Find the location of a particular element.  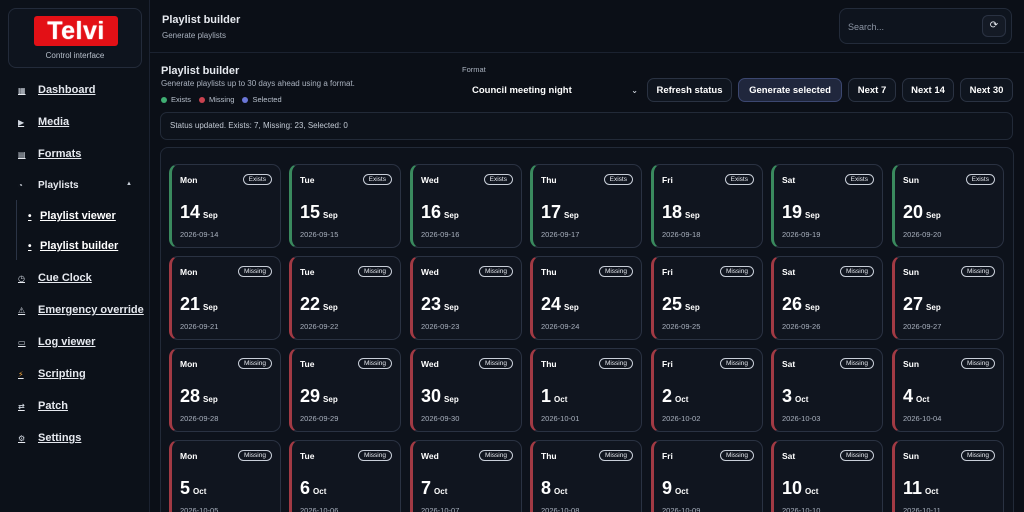

day-cell: Tue Missing 29 Sep 2026-09-29 is located at coordinates (345, 390).